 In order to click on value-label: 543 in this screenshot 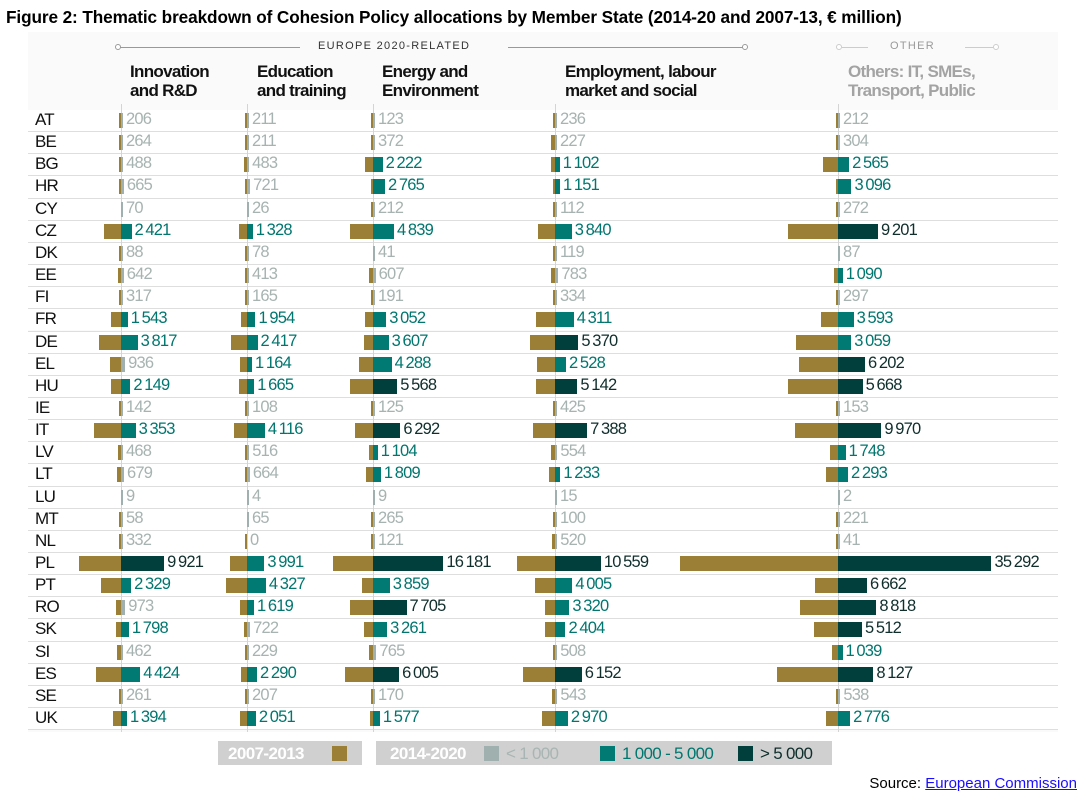, I will do `click(573, 694)`.